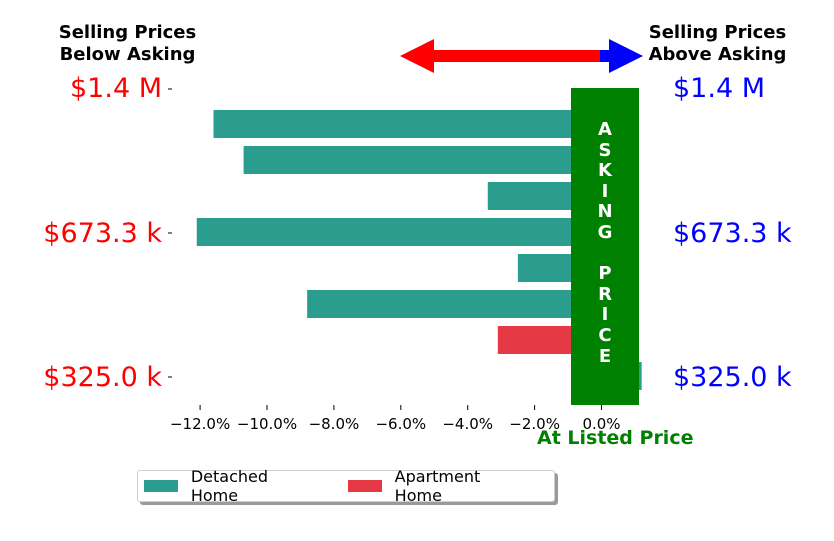  What do you see at coordinates (102, 377) in the screenshot?
I see `price-left-bottom: $325.0 k` at bounding box center [102, 377].